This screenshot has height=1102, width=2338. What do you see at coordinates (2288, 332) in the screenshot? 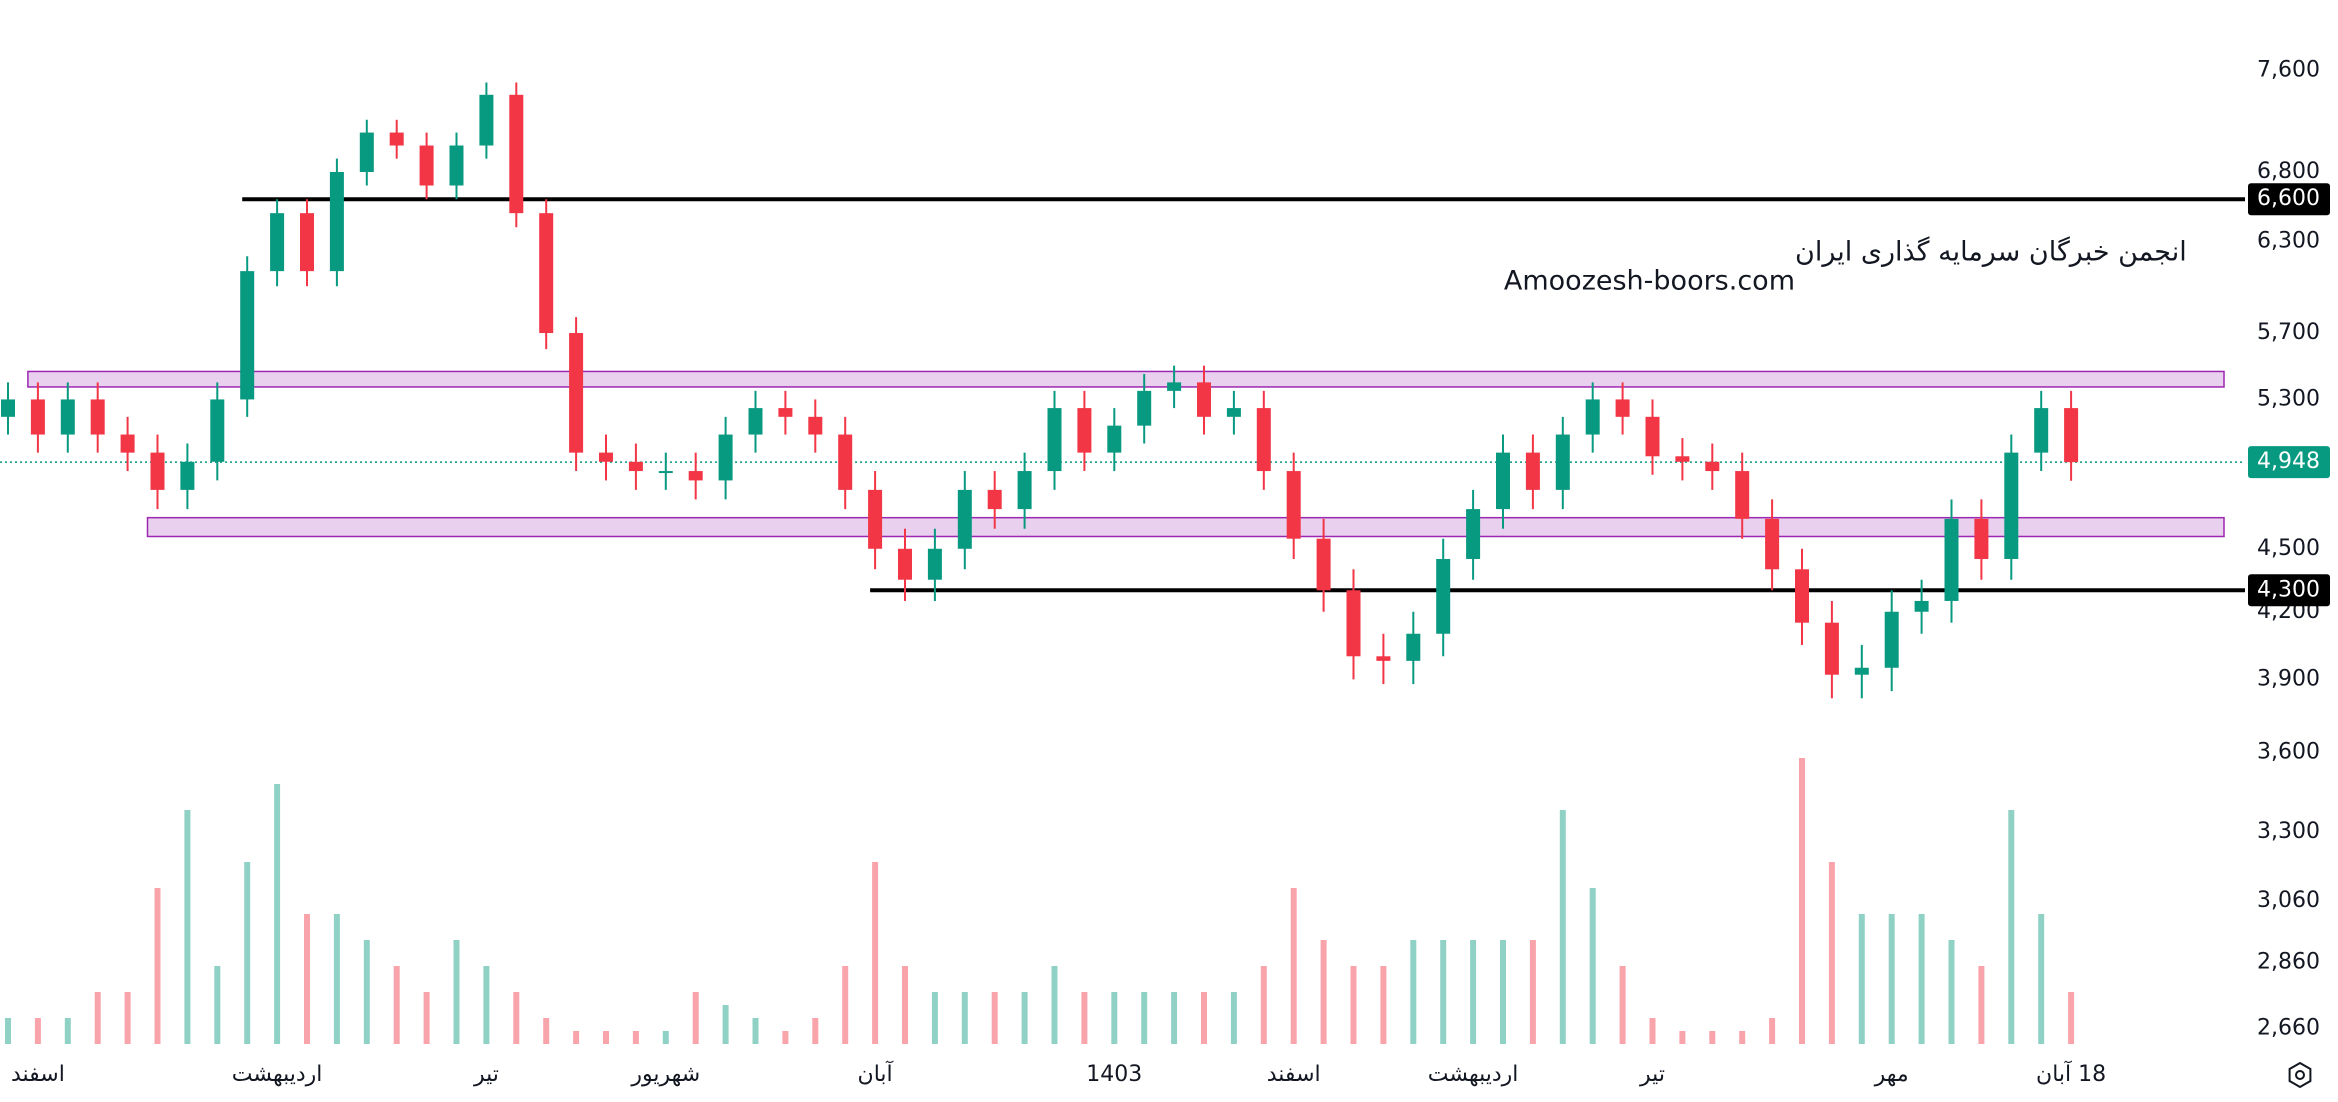
I see `y-tick-label: 5,700` at bounding box center [2288, 332].